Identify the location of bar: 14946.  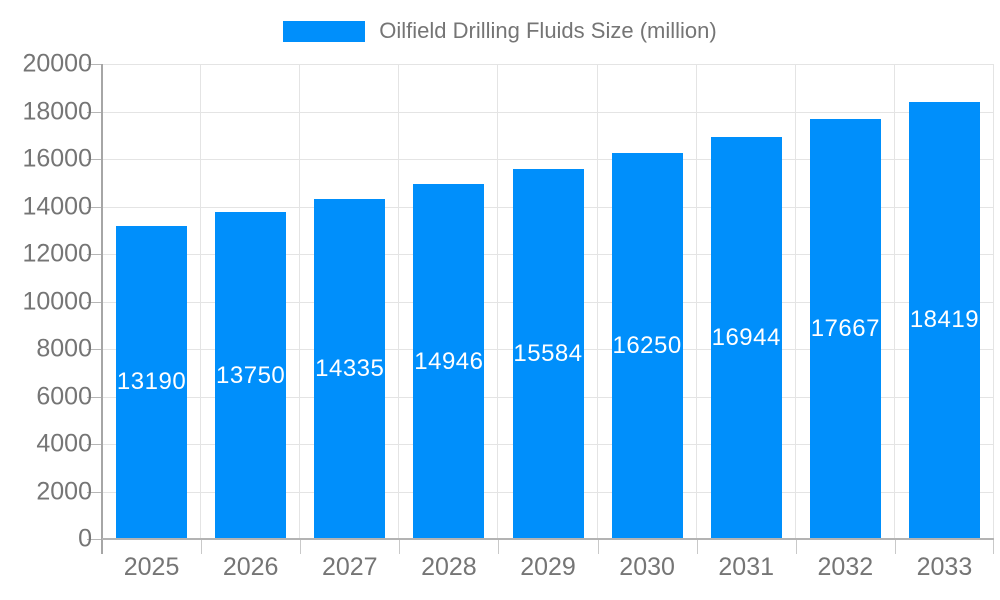
(449, 361).